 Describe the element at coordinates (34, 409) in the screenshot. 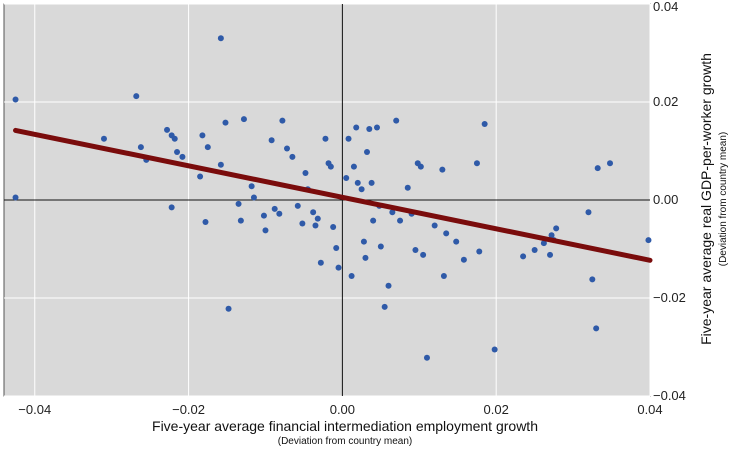

I see `x-tick-label: −0.04` at that location.